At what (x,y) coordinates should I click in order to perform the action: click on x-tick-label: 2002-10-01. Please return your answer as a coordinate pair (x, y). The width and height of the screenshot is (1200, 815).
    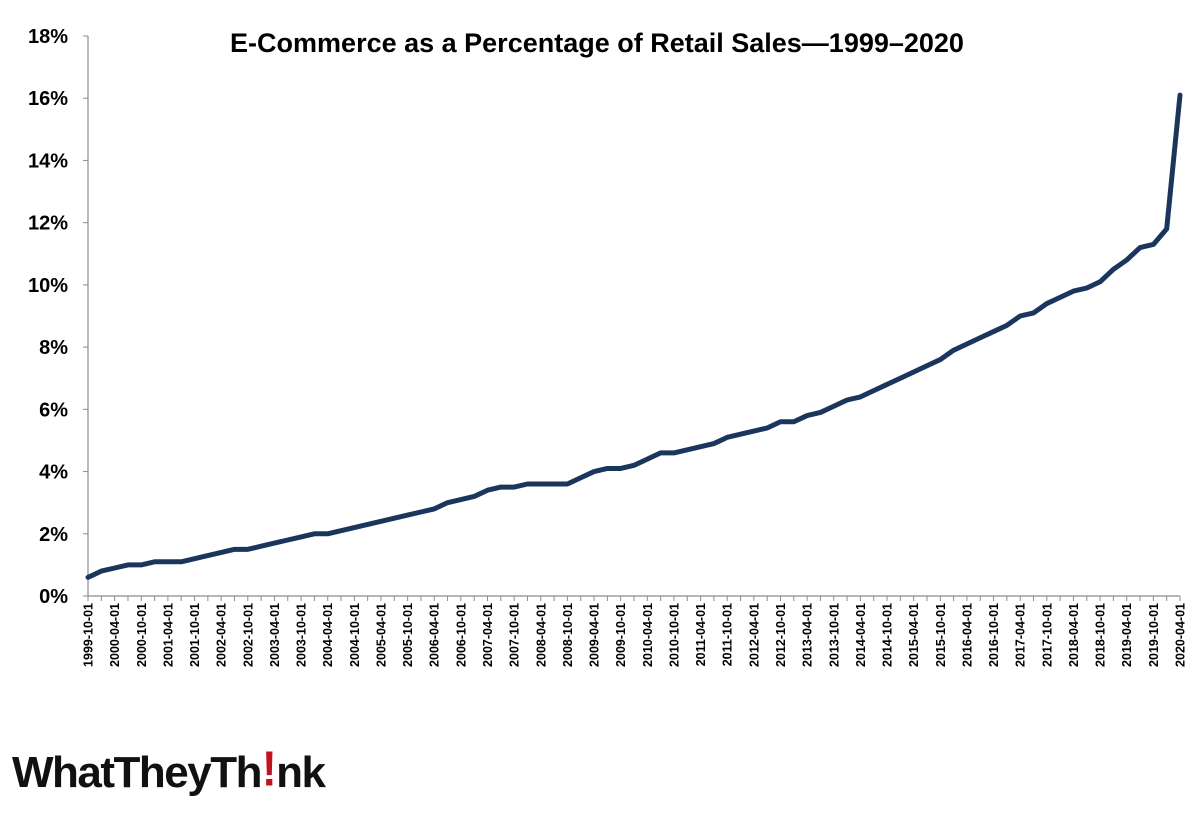
    Looking at the image, I should click on (248, 635).